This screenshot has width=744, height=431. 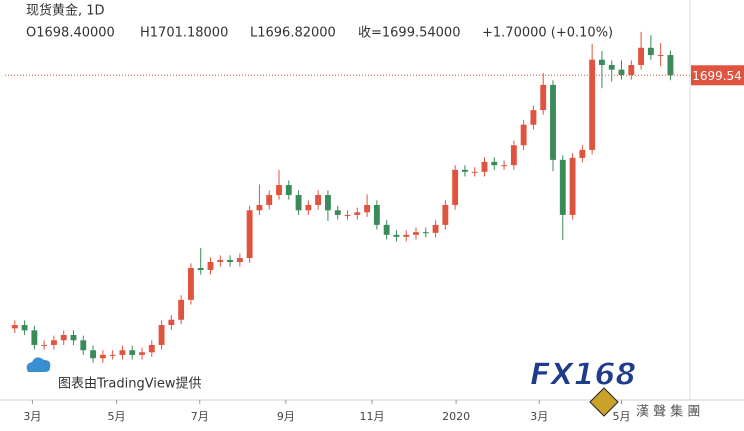 What do you see at coordinates (184, 33) in the screenshot?
I see `ohlc-high: H1701.18000` at bounding box center [184, 33].